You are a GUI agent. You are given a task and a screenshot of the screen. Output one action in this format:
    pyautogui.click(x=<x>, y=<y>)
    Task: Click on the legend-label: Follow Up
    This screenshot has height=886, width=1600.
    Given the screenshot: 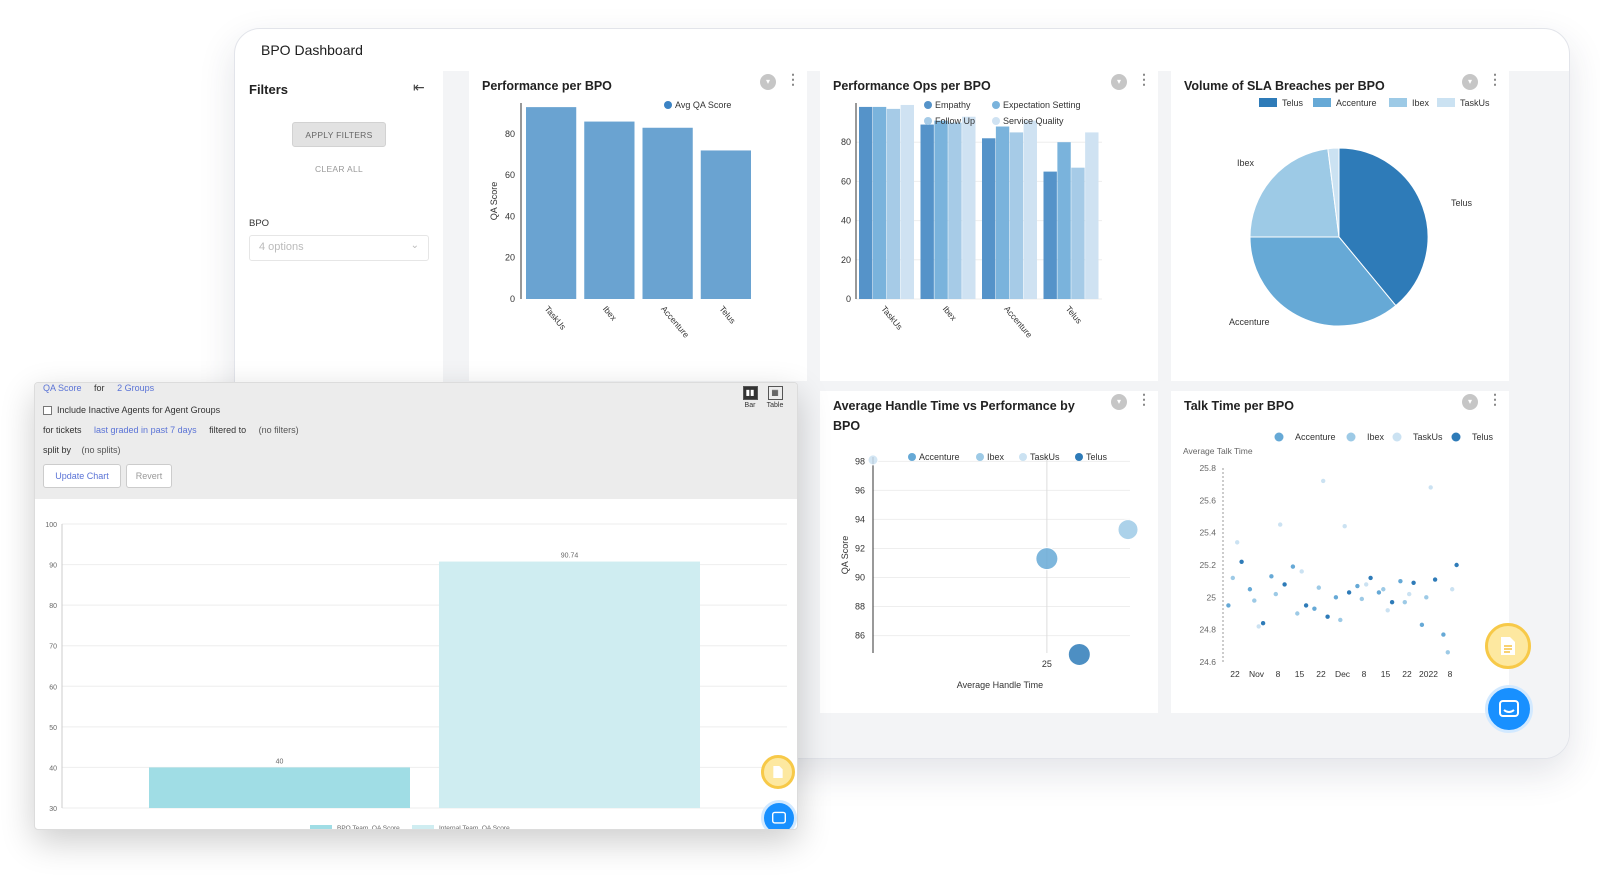 What is the action you would take?
    pyautogui.click(x=955, y=121)
    